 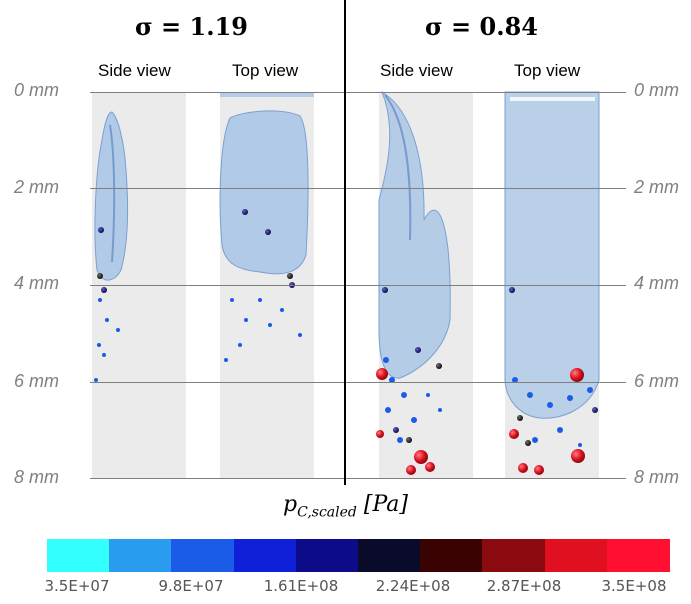 What do you see at coordinates (191, 586) in the screenshot?
I see `colorbar-tick-1: 9.8E+07` at bounding box center [191, 586].